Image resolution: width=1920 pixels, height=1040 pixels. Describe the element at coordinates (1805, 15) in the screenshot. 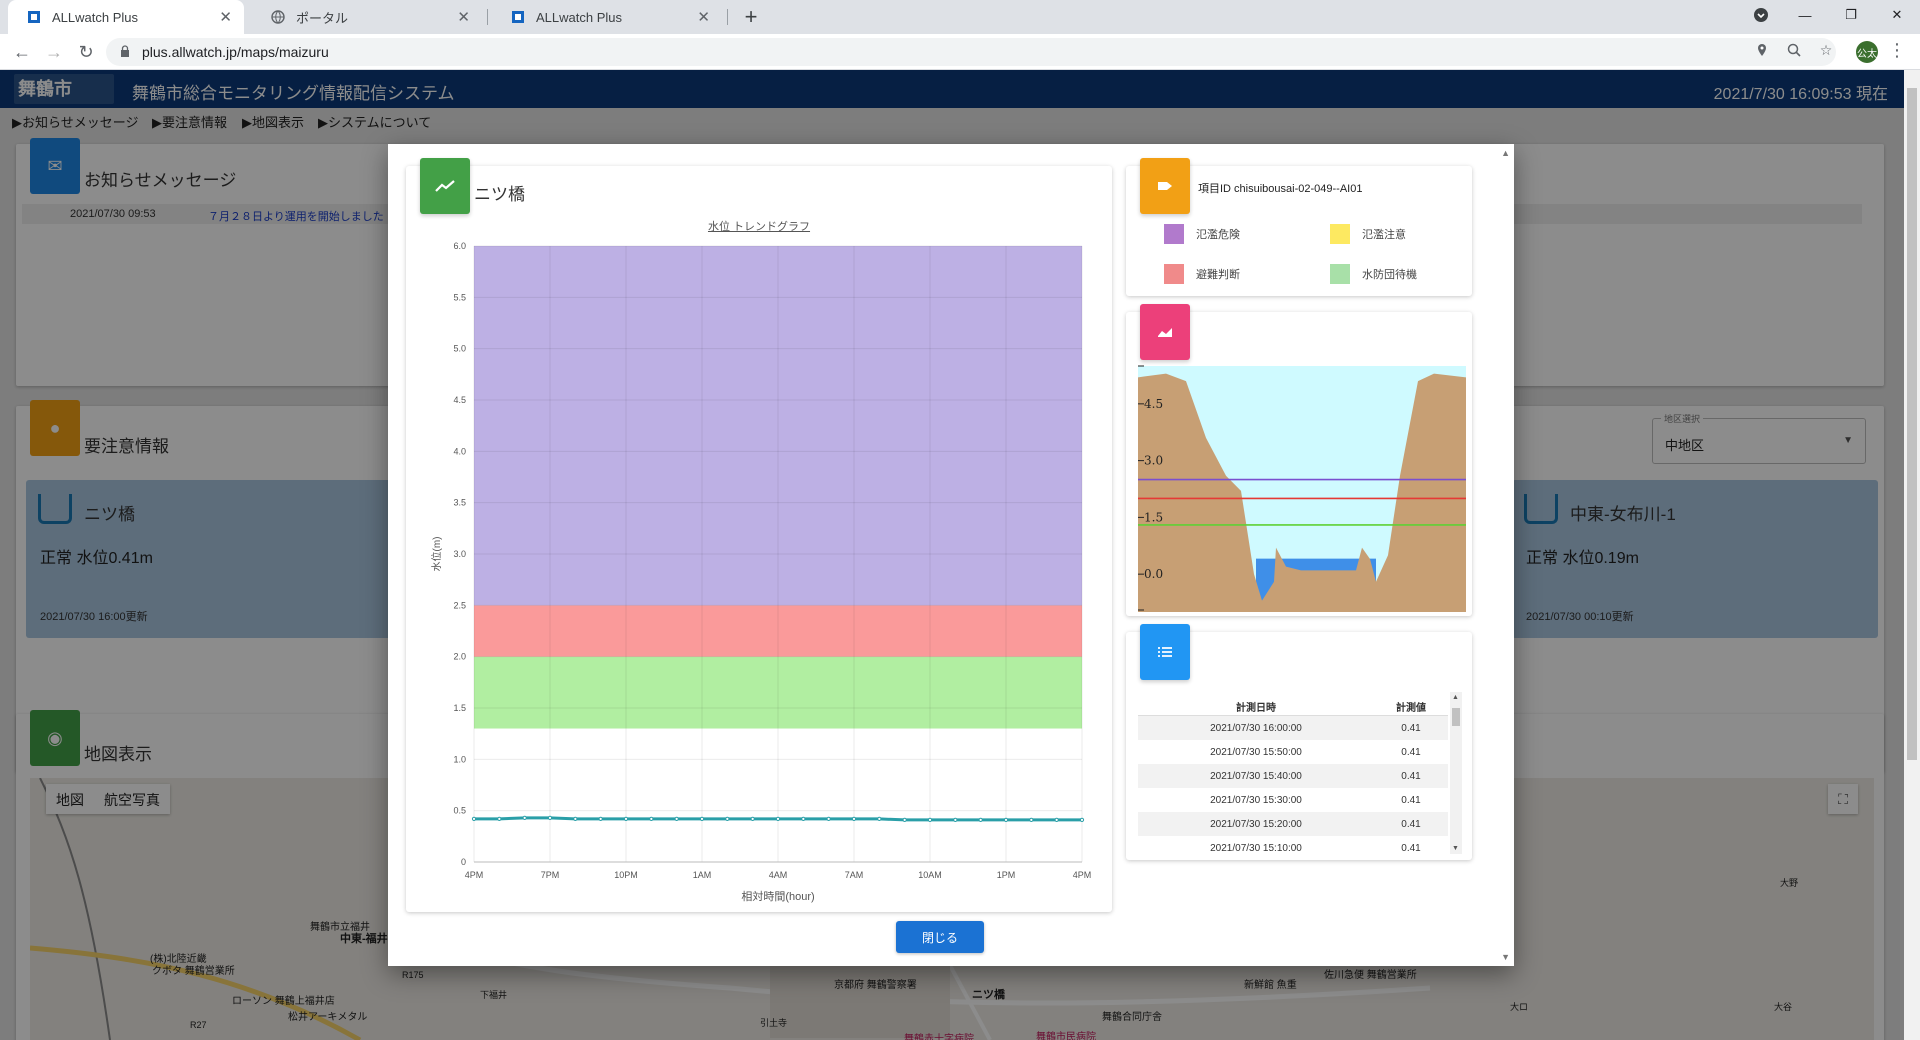

I see `minimize-button: —` at that location.